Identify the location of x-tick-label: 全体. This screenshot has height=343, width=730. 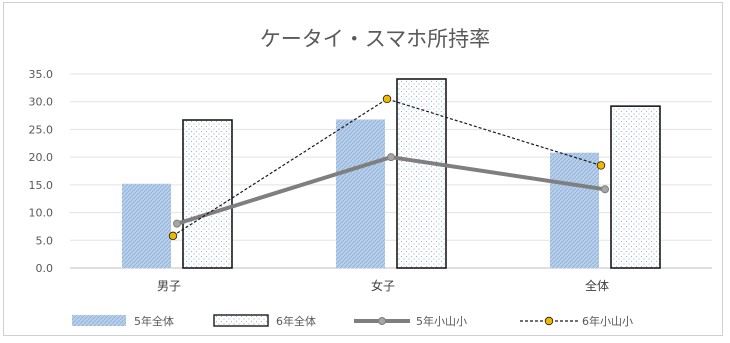
(597, 285).